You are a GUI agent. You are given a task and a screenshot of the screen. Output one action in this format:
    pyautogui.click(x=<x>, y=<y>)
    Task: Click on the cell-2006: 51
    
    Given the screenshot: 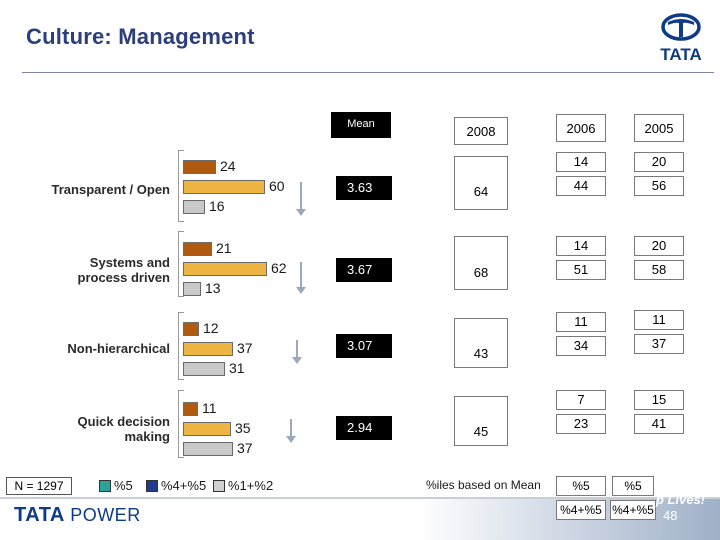 What is the action you would take?
    pyautogui.click(x=581, y=270)
    